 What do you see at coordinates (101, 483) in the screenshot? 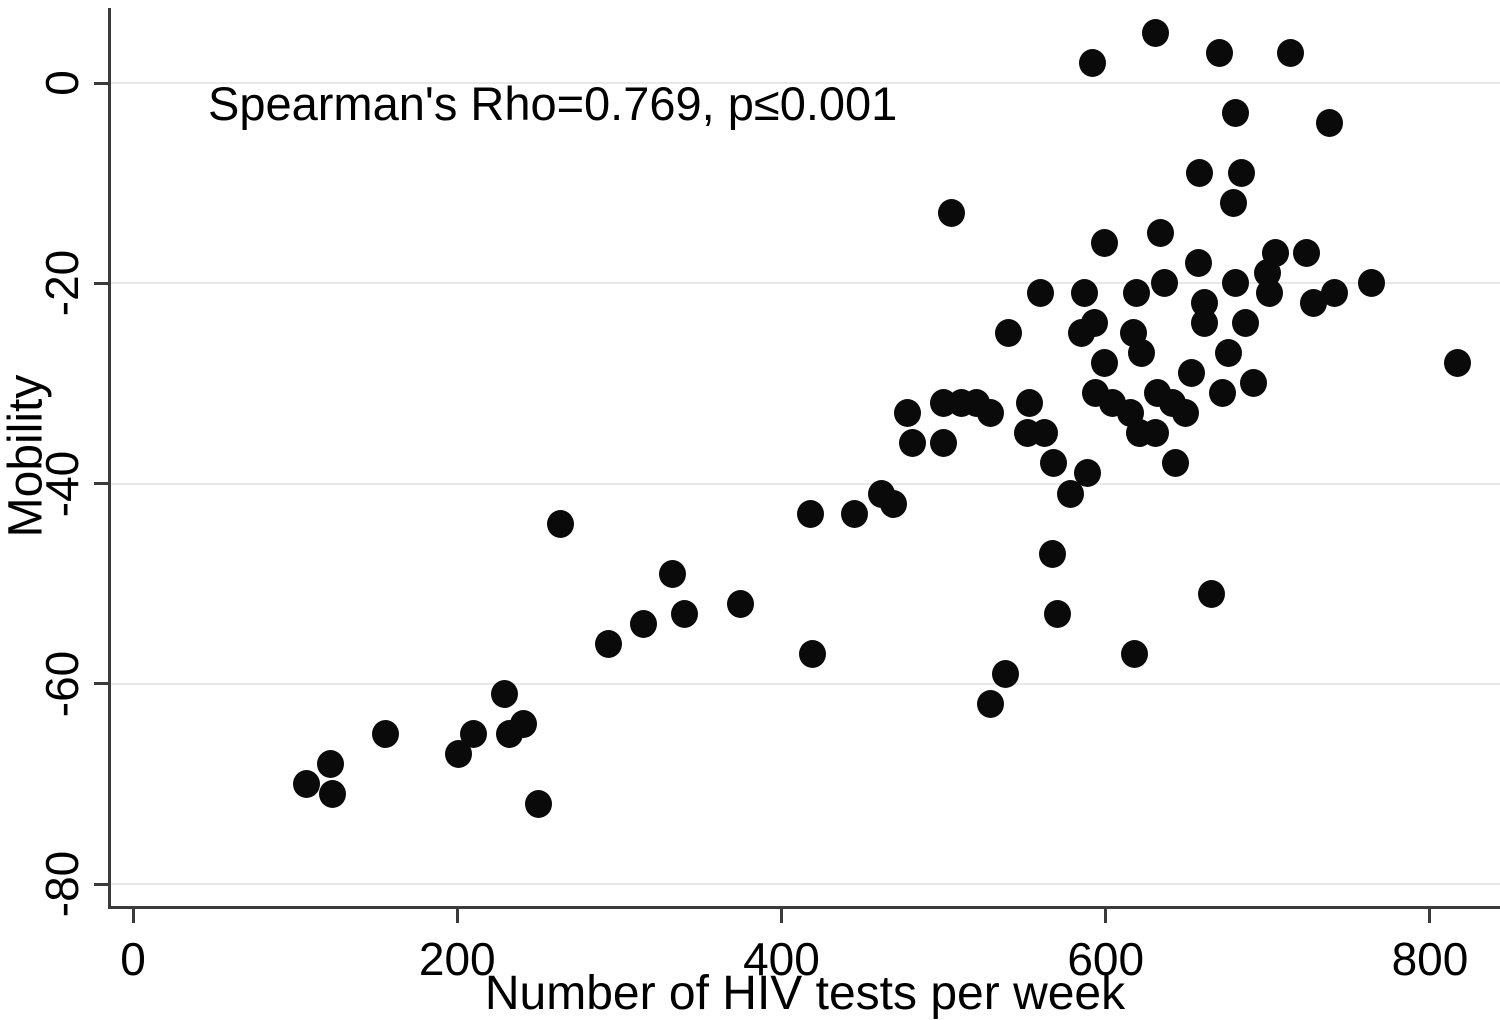
I see `y-tick--40` at bounding box center [101, 483].